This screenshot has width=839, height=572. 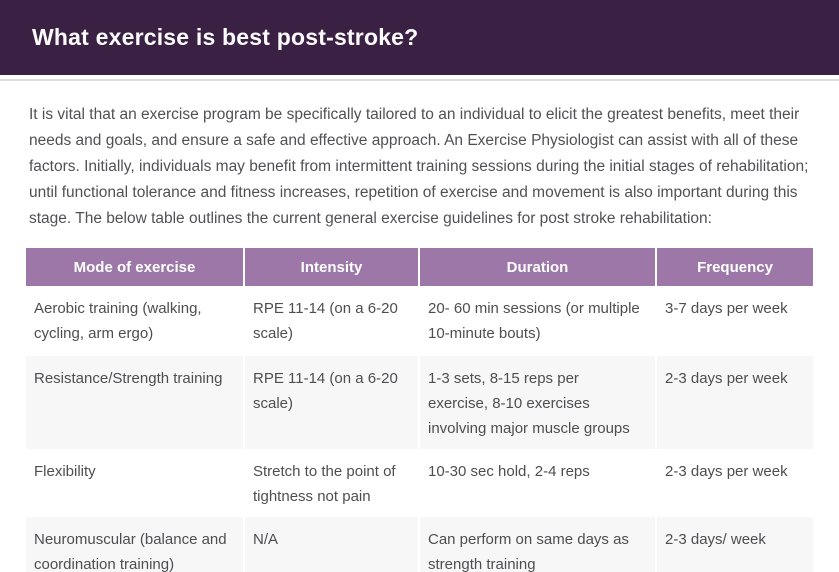 I want to click on column-header-intensity: Intensity, so click(x=332, y=267).